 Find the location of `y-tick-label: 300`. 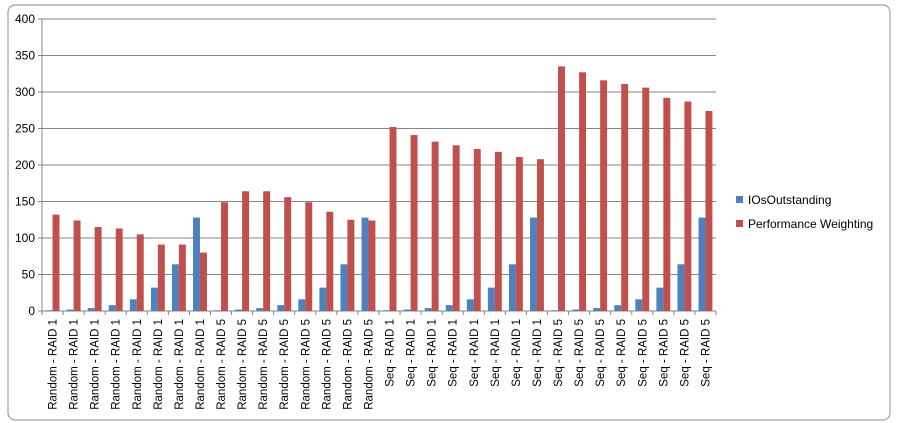

y-tick-label: 300 is located at coordinates (25, 92).